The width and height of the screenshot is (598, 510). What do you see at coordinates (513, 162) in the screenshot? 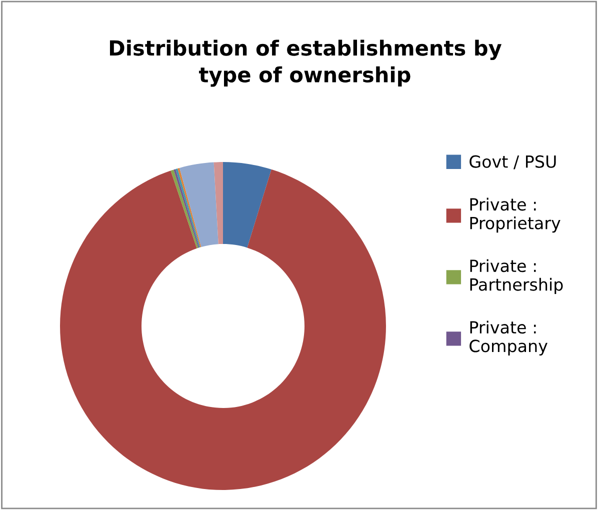
I see `legend-label: Govt / PSU` at bounding box center [513, 162].